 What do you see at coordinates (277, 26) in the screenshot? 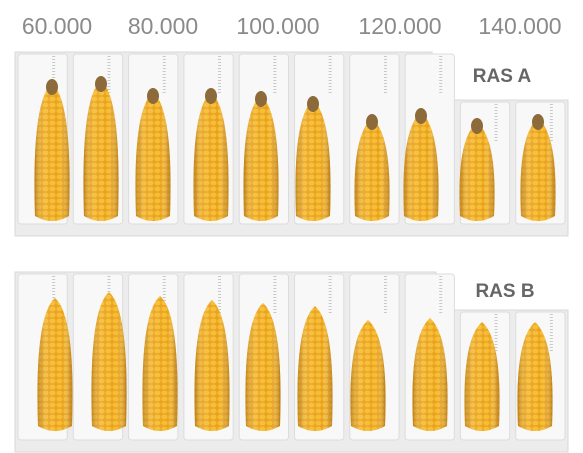
I see `header-label: 100.000` at bounding box center [277, 26].